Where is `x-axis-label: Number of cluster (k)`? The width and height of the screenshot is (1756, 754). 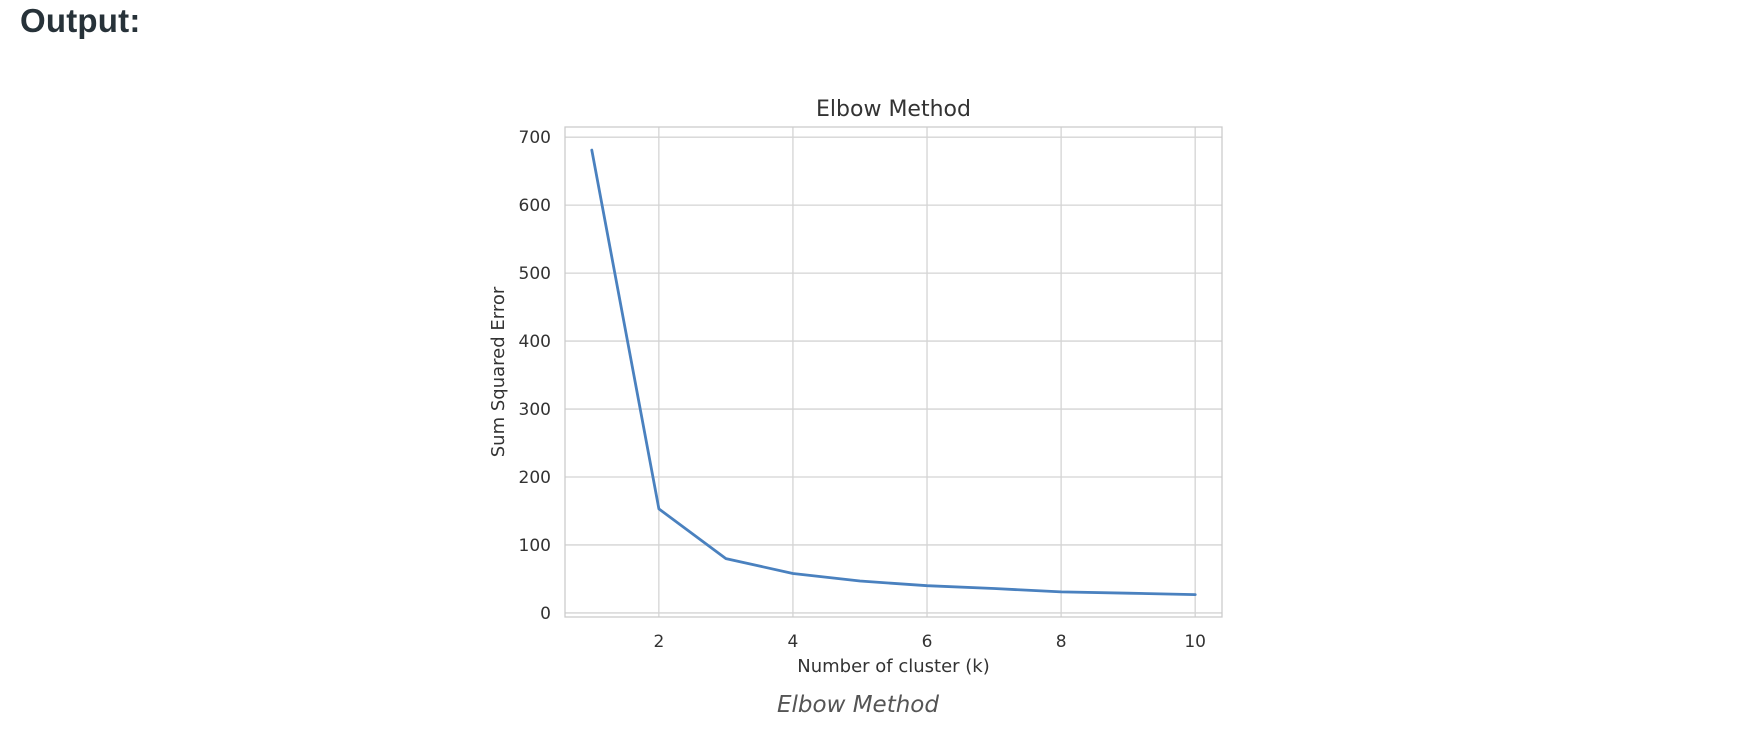 x-axis-label: Number of cluster (k) is located at coordinates (893, 666).